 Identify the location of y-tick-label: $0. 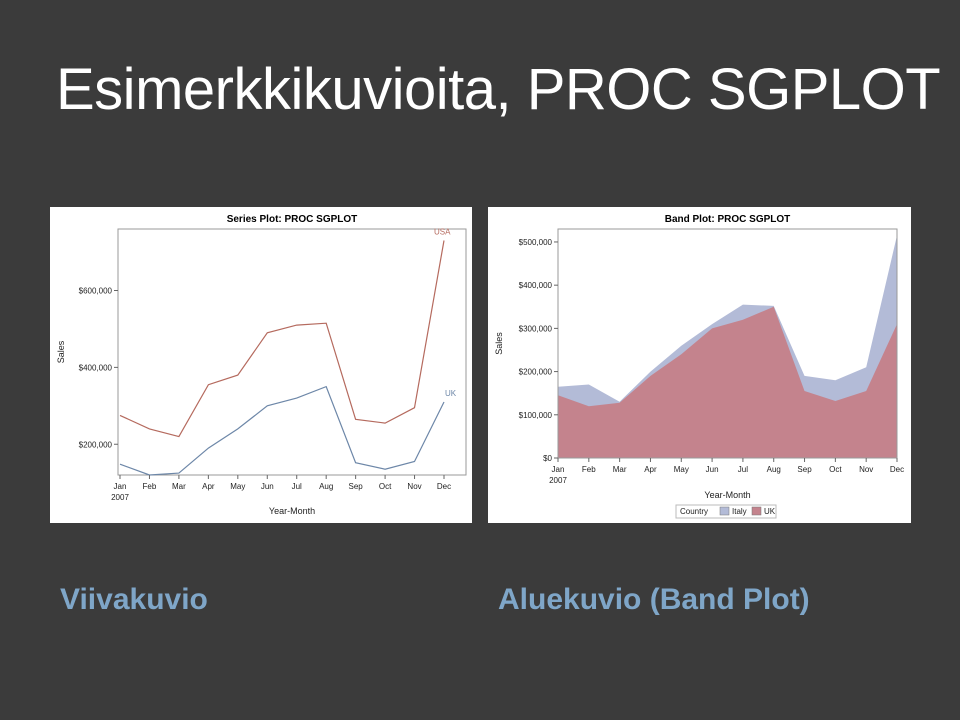
(547, 458).